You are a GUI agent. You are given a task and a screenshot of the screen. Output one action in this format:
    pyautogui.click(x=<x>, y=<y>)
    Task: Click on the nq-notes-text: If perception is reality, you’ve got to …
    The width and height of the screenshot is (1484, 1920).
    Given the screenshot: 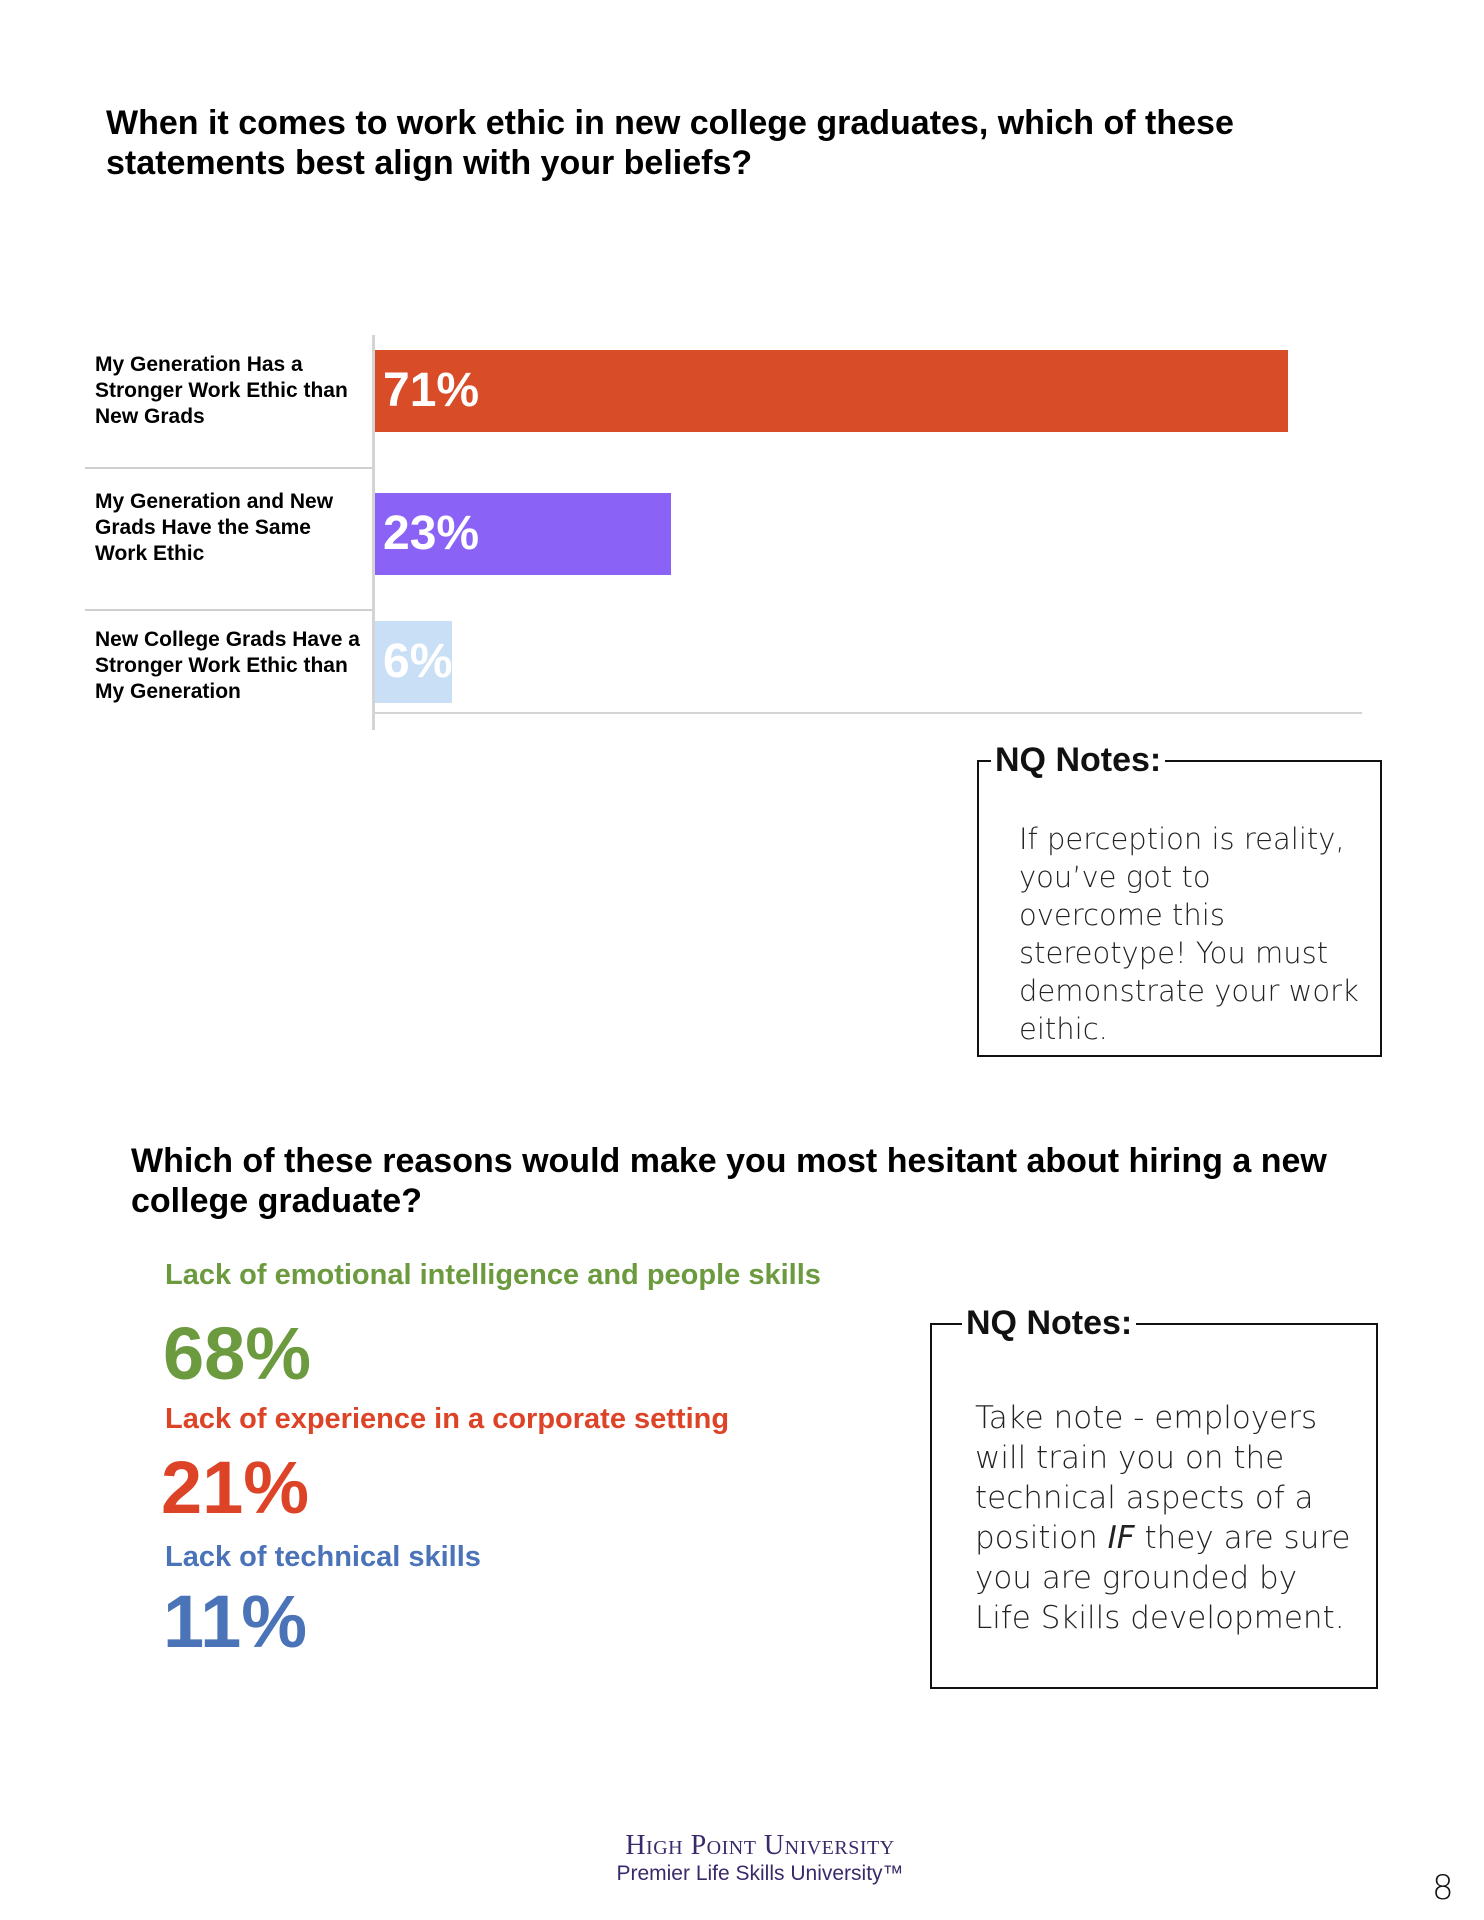 What is the action you would take?
    pyautogui.click(x=1189, y=934)
    